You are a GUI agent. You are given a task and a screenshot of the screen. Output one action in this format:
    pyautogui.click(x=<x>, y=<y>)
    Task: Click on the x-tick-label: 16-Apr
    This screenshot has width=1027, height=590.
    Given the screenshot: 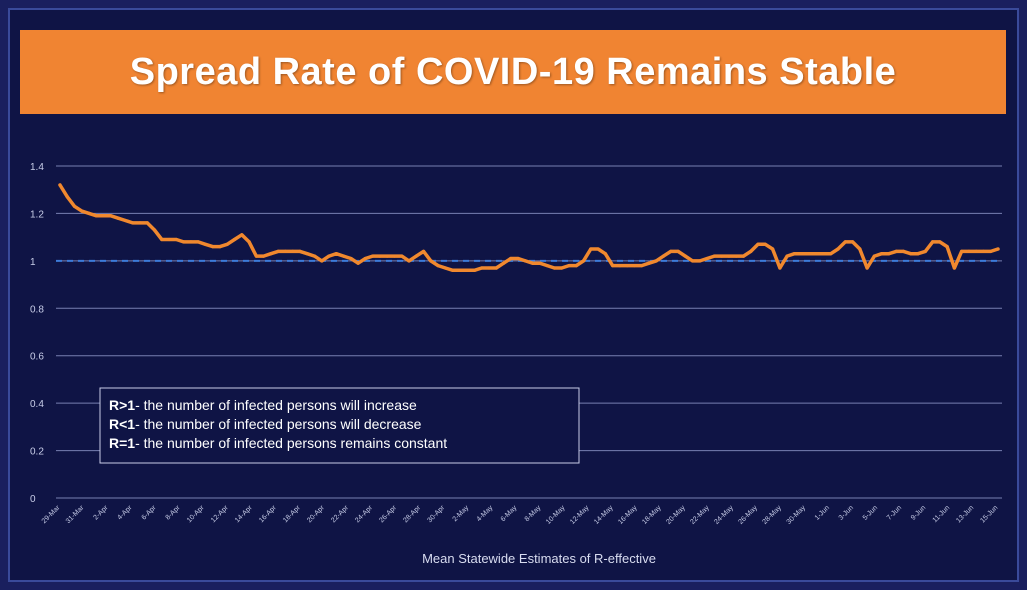 What is the action you would take?
    pyautogui.click(x=268, y=514)
    